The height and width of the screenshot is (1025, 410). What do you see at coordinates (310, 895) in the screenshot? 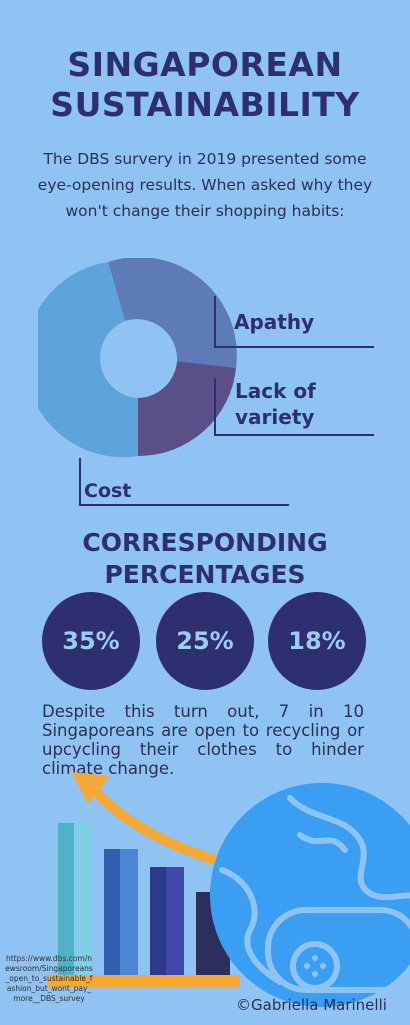
I see `globe-icon` at bounding box center [310, 895].